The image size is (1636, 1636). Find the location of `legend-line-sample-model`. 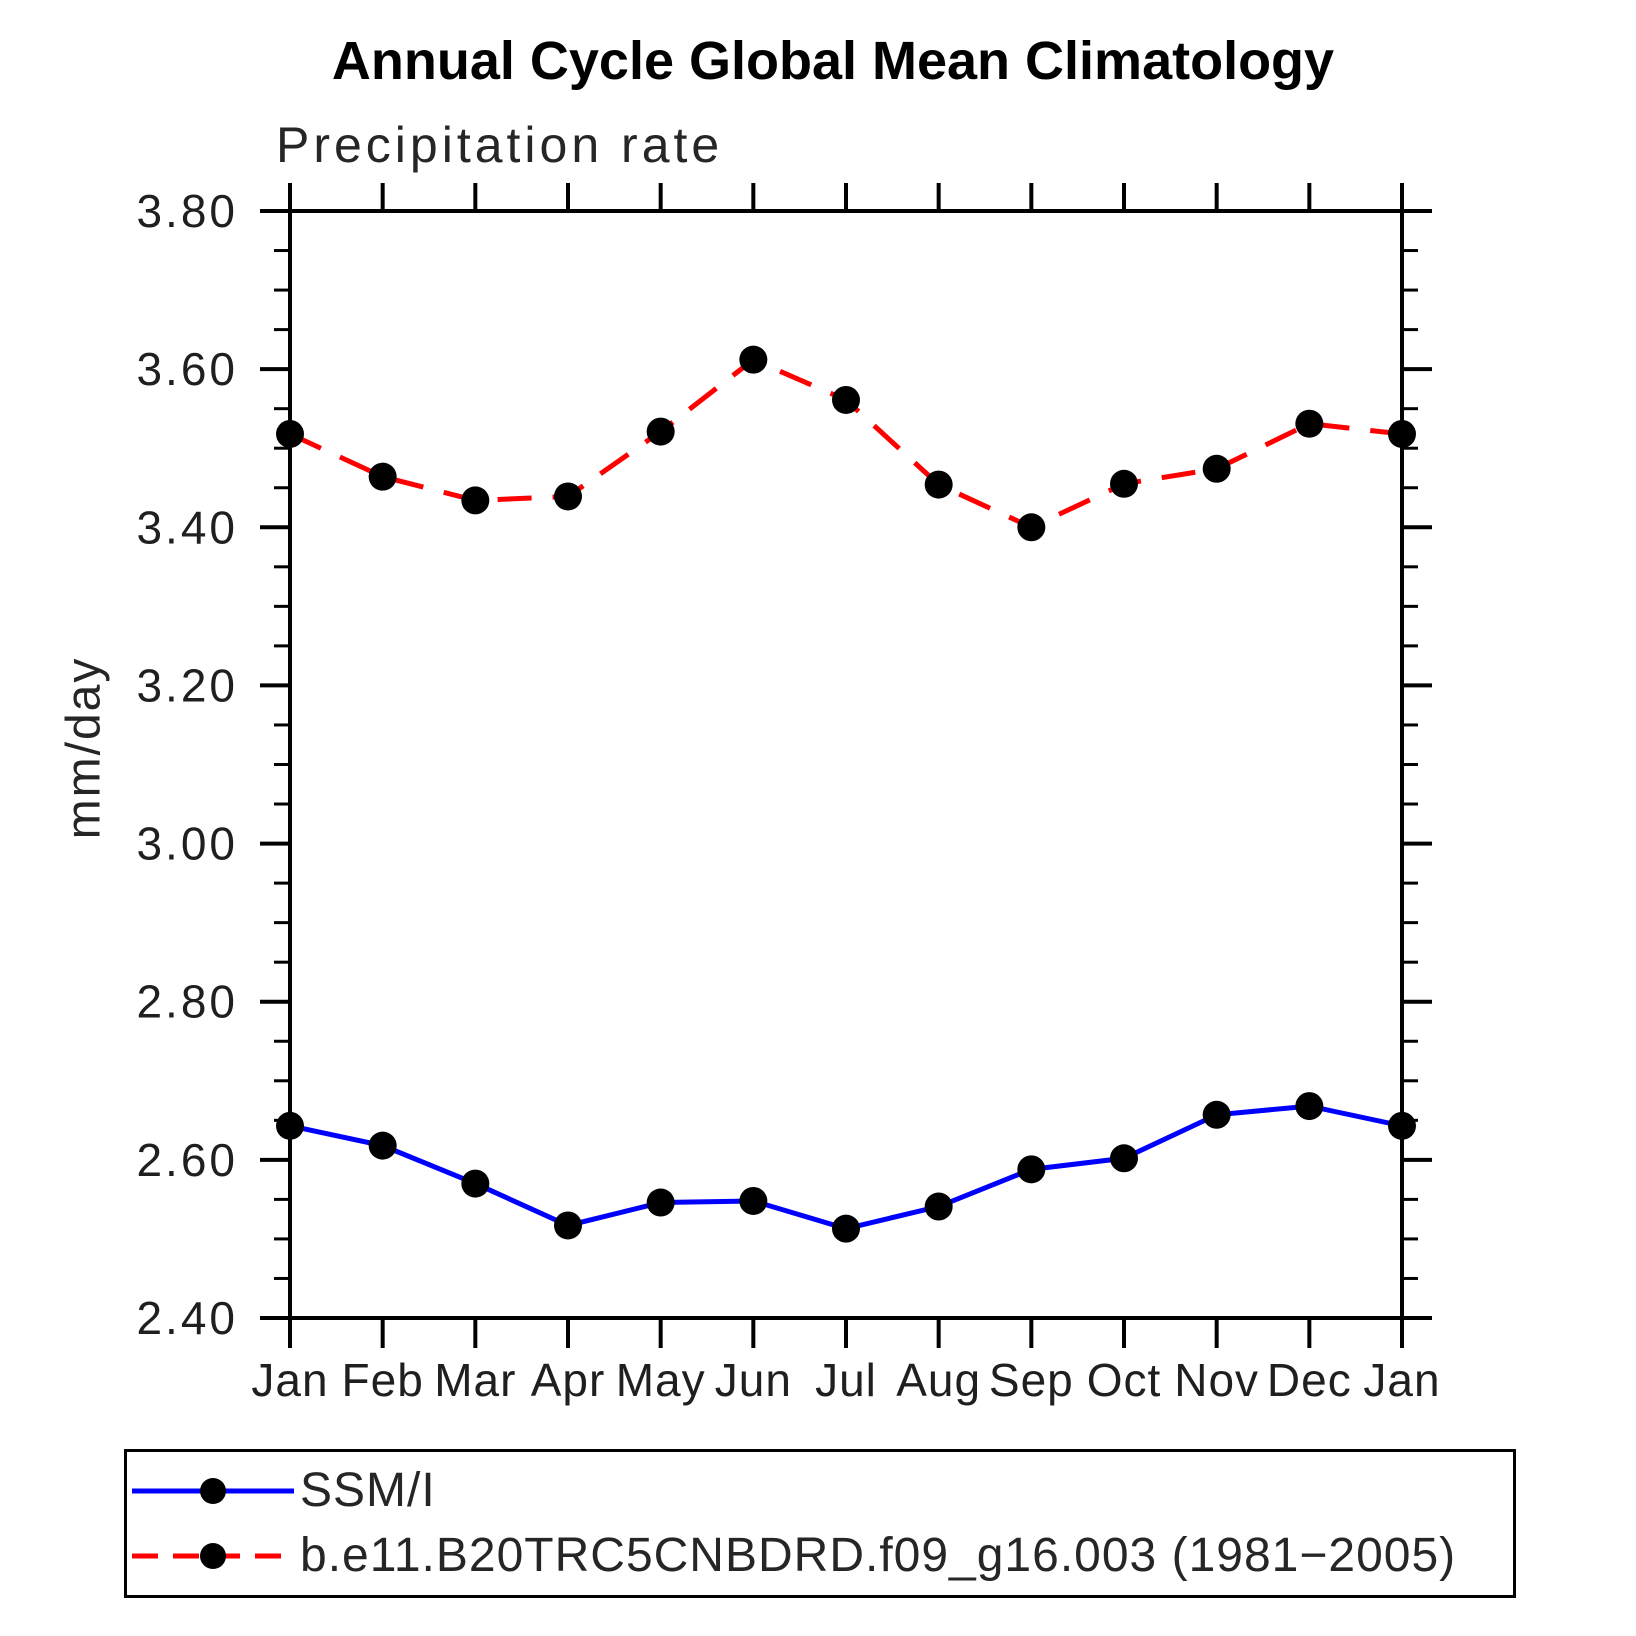

legend-line-sample-model is located at coordinates (213, 1555).